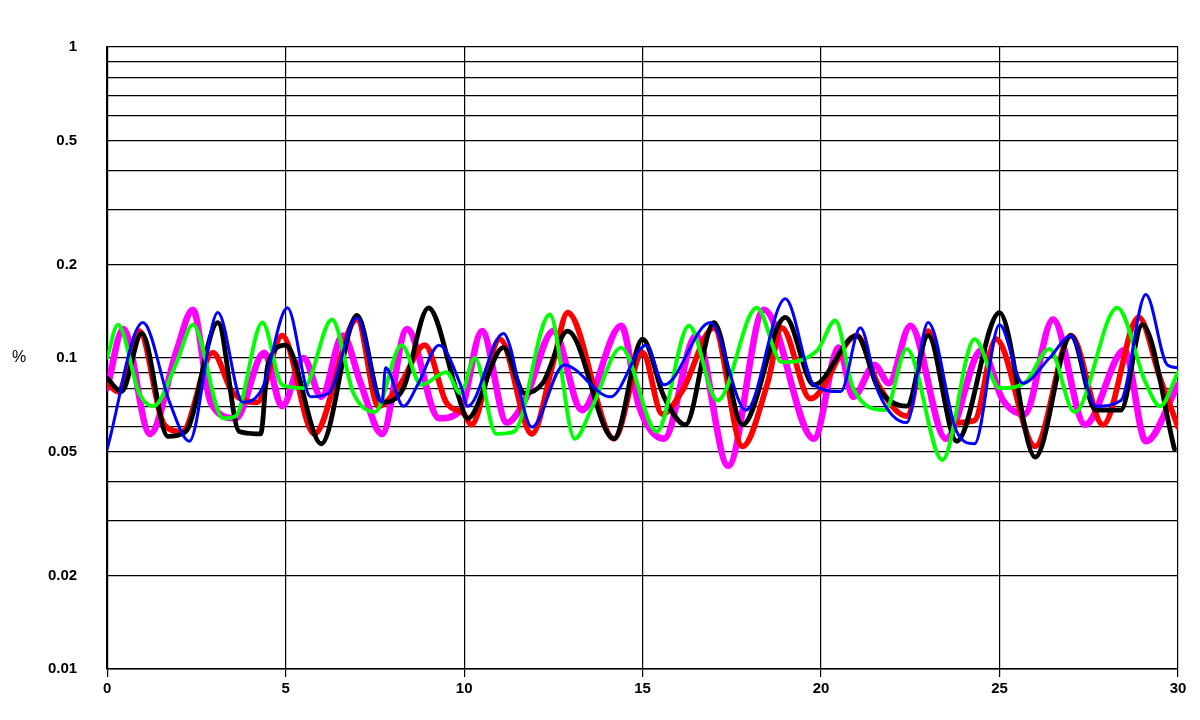 The width and height of the screenshot is (1200, 720). I want to click on x-tick-label: 20, so click(821, 688).